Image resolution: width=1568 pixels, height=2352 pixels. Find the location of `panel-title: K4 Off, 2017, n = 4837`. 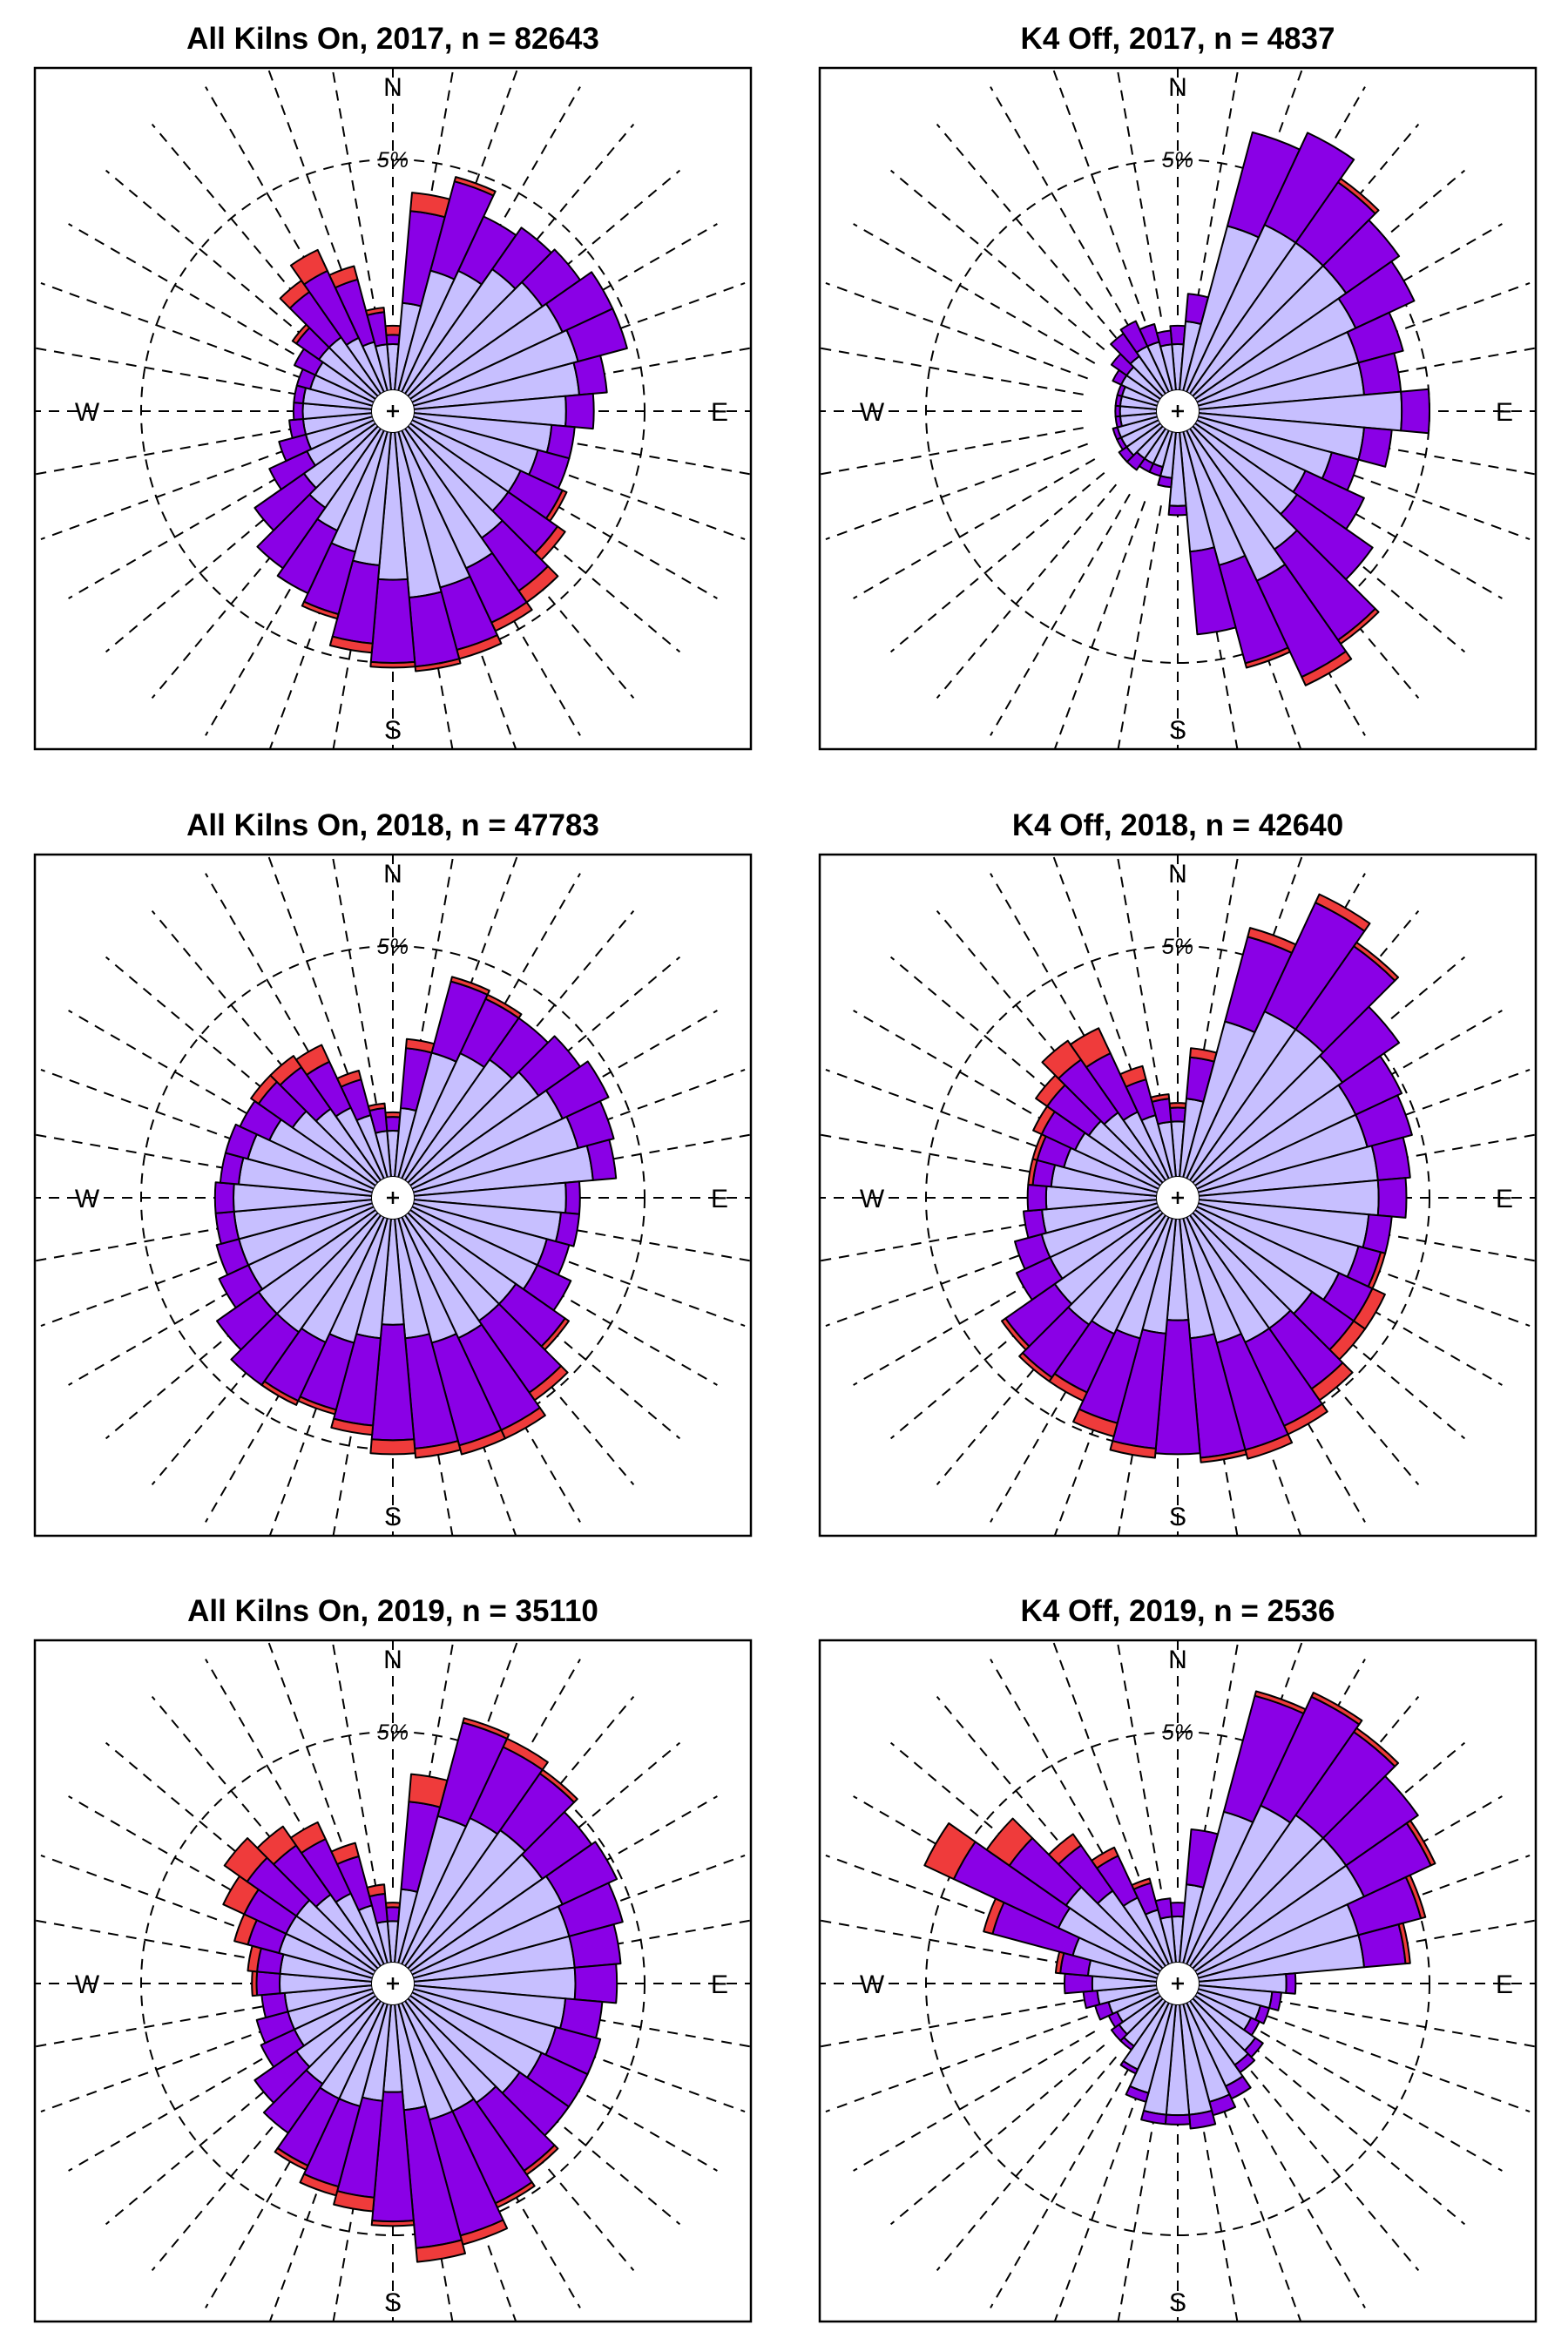

panel-title: K4 Off, 2017, n = 4837 is located at coordinates (1178, 39).